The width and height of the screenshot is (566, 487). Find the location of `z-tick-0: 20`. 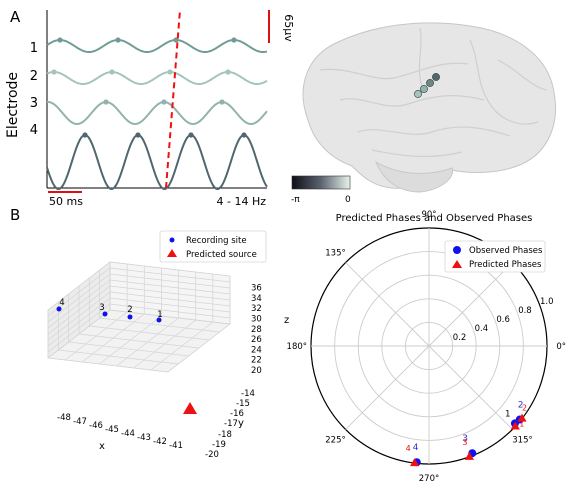

z-tick-0: 20 is located at coordinates (256, 371).